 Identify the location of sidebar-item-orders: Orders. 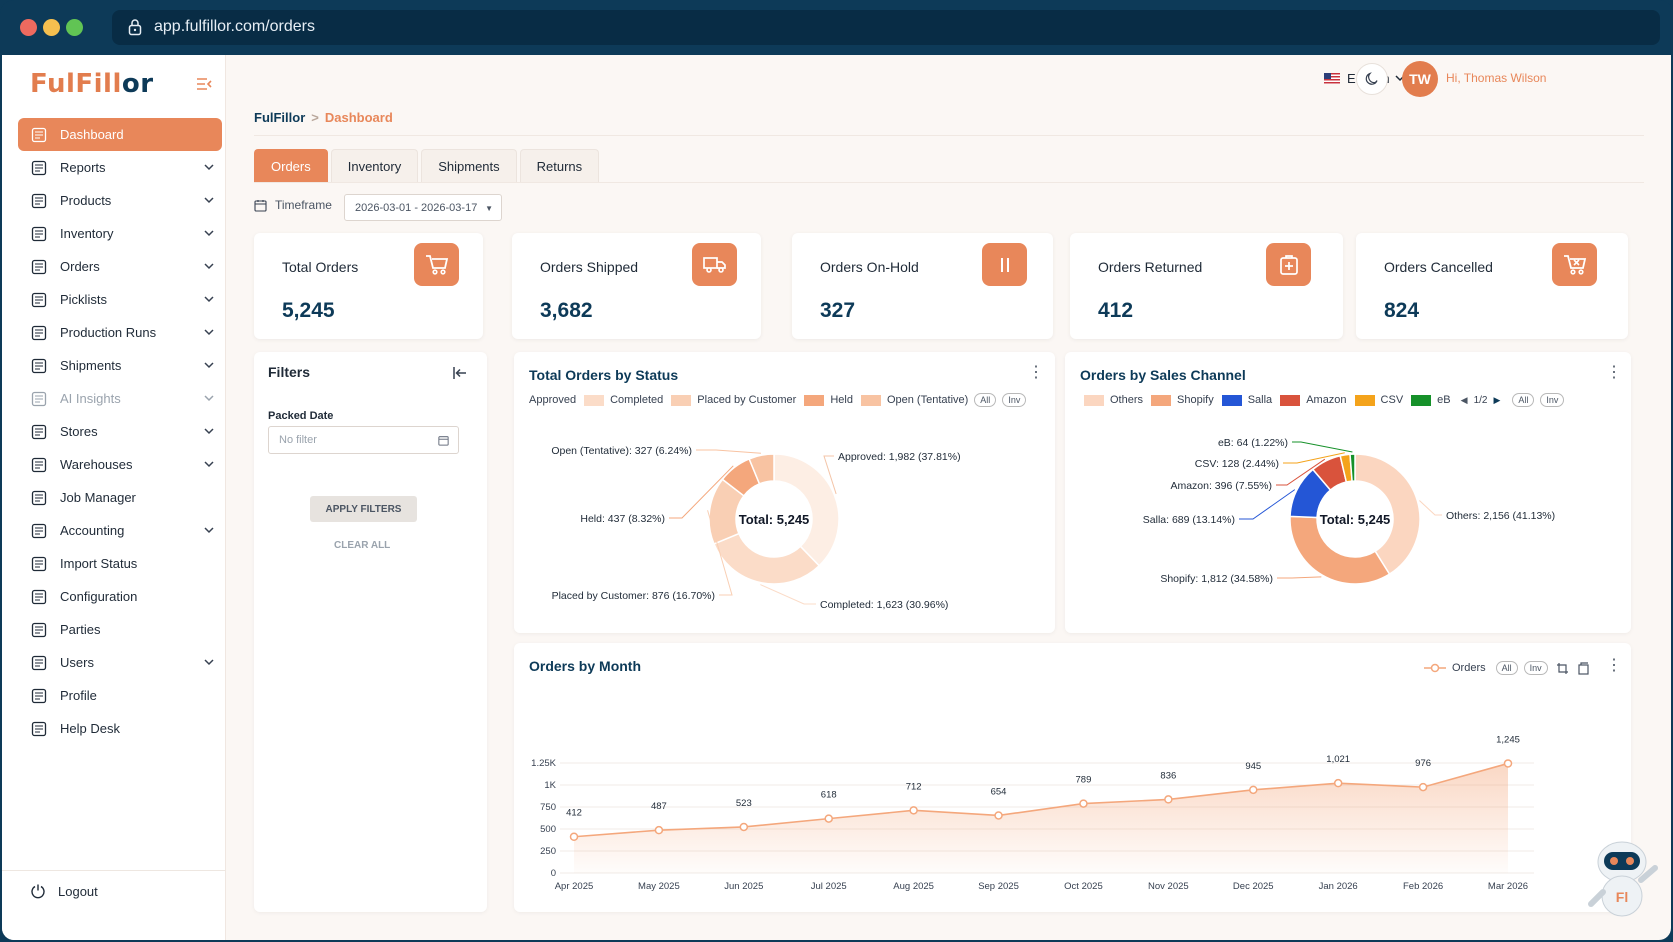
(120, 266).